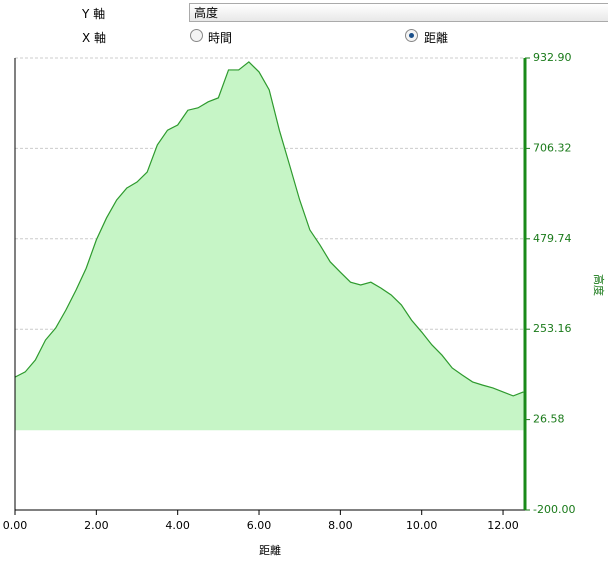  What do you see at coordinates (270, 550) in the screenshot?
I see `x-axis-title: 距離` at bounding box center [270, 550].